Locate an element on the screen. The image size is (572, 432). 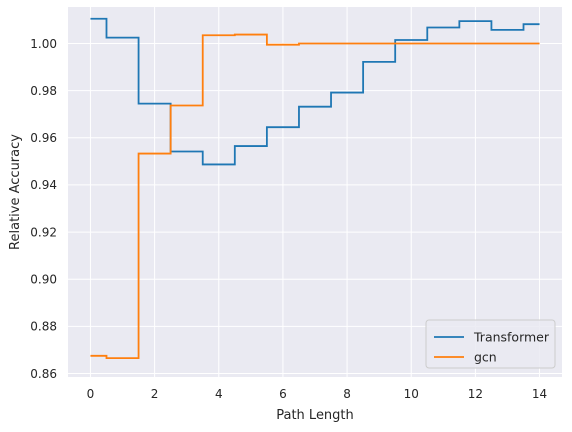
y-tick-label: 0.96 is located at coordinates (43, 138).